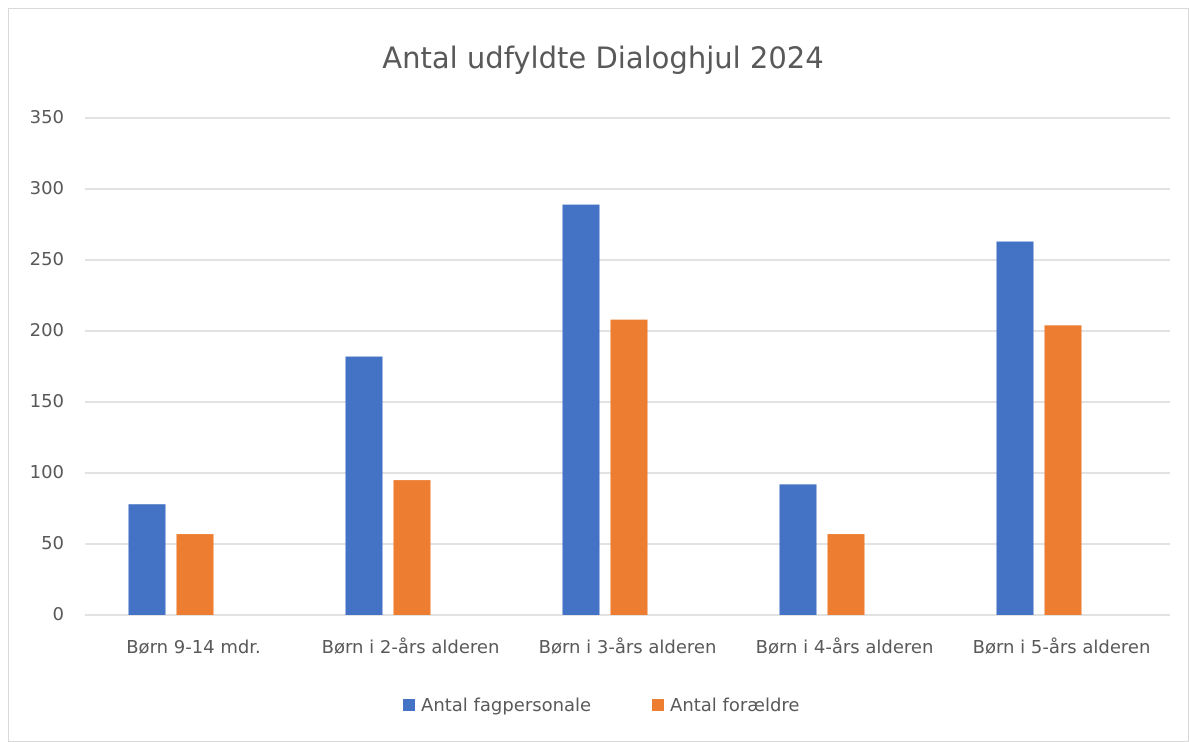 The image size is (1189, 742). I want to click on y-tick-label: 250, so click(47, 259).